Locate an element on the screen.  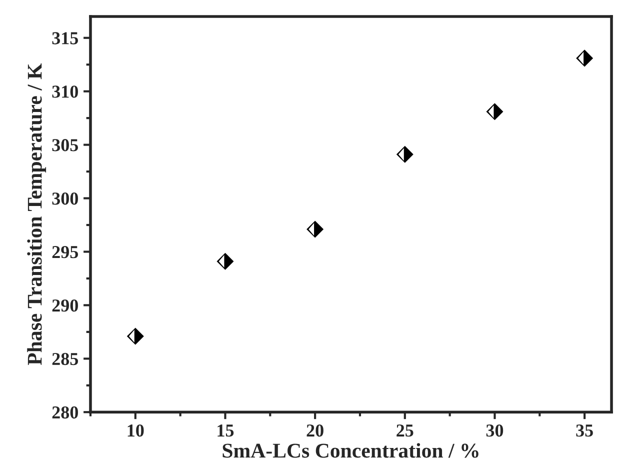
y-tick-label: 295 is located at coordinates (65, 252).